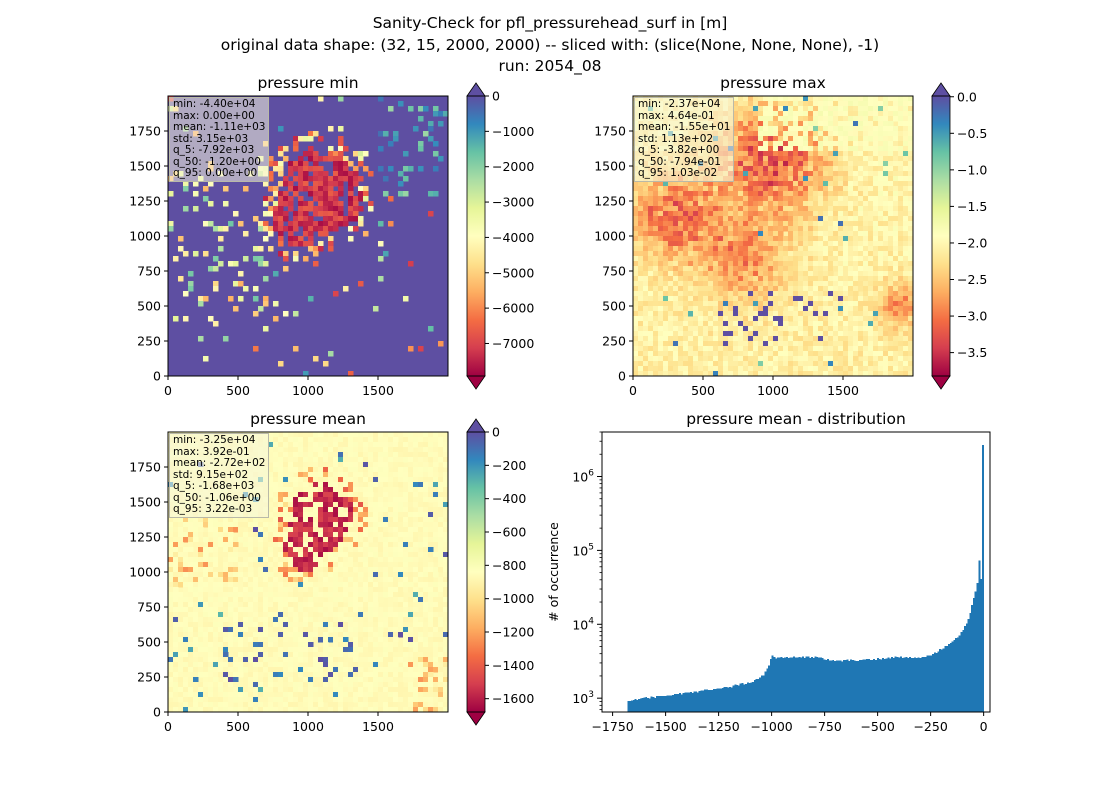 Image resolution: width=1100 pixels, height=800 pixels. What do you see at coordinates (476, 236) in the screenshot?
I see `colorbar-frame` at bounding box center [476, 236].